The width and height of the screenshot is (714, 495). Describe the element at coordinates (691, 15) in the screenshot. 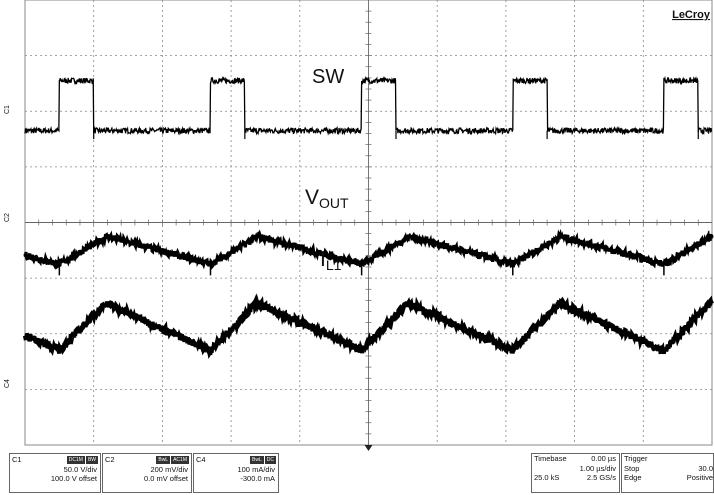

I see `brand-logo: LeCroy` at that location.